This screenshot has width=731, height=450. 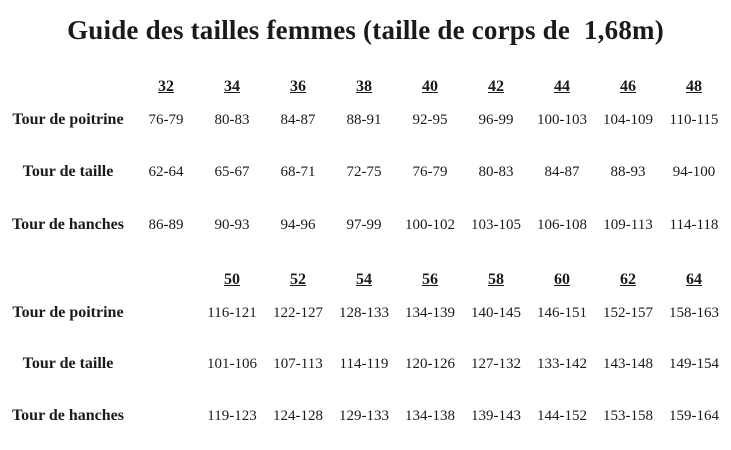 What do you see at coordinates (232, 171) in the screenshot?
I see `measurement-cell: 65-67` at bounding box center [232, 171].